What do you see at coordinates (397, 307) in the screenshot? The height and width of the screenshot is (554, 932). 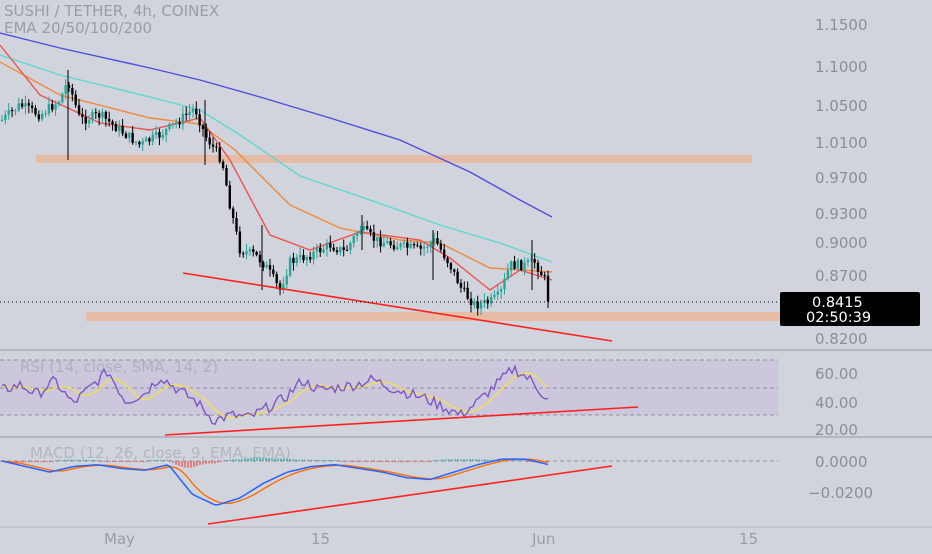 I see `price-support-trendline` at bounding box center [397, 307].